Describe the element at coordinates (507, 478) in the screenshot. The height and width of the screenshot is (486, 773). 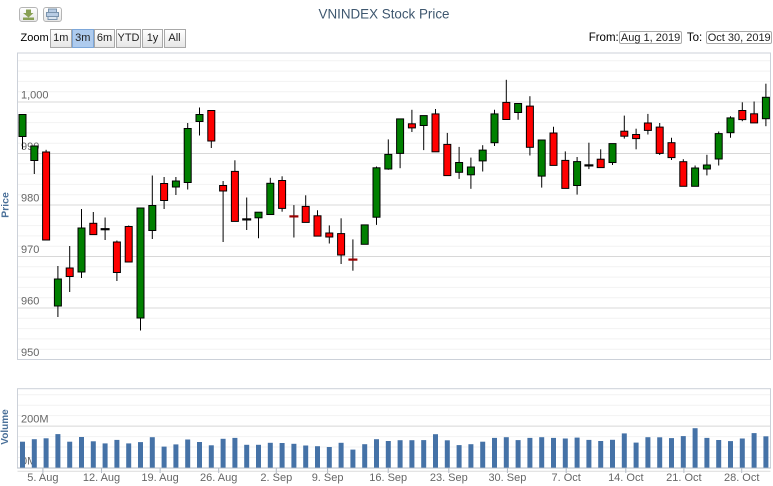
I see `svg-text: 30. Sep` at that location.